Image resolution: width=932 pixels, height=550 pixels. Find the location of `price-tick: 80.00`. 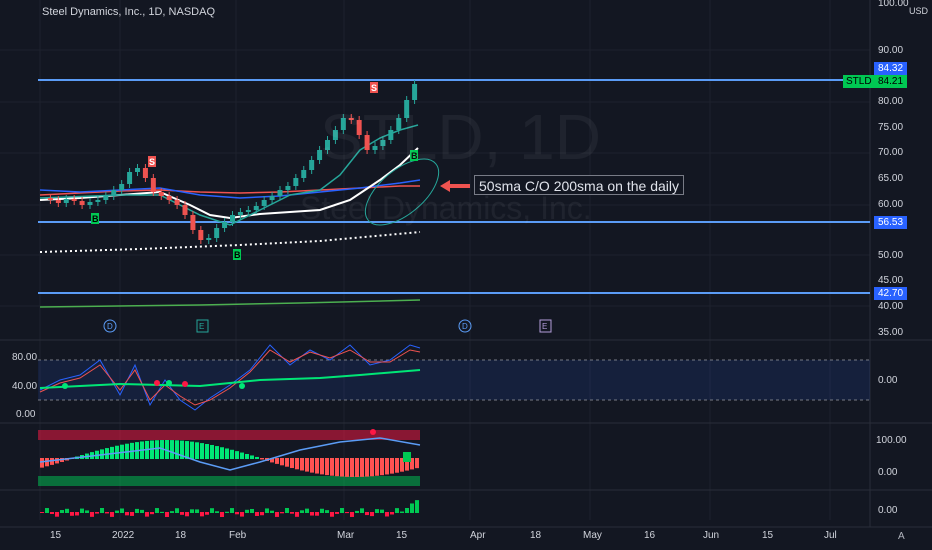

price-tick: 80.00 is located at coordinates (891, 101).